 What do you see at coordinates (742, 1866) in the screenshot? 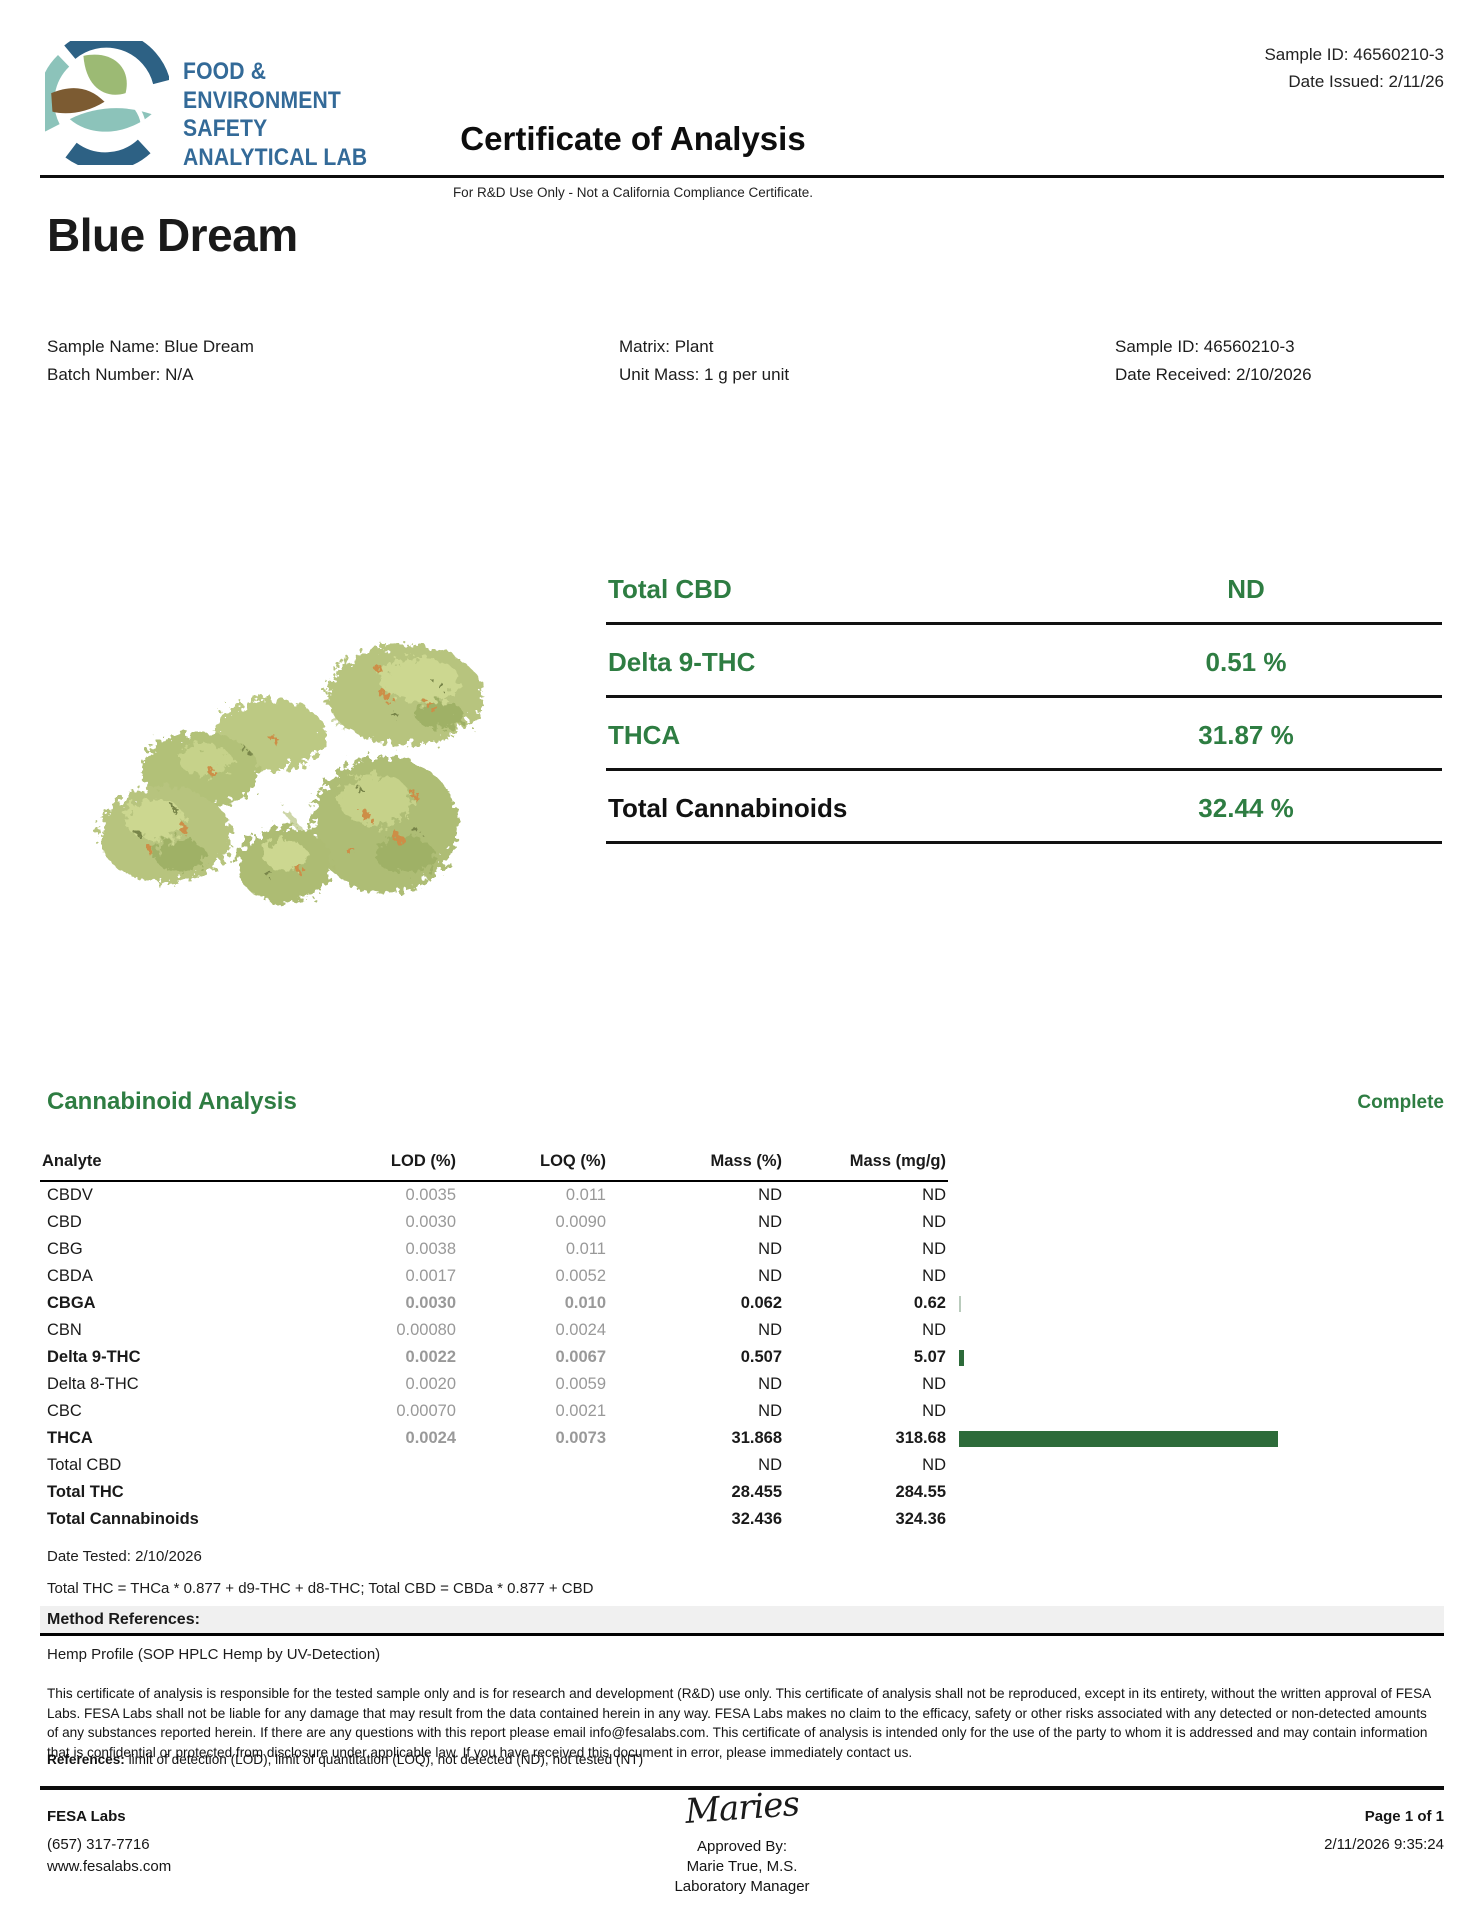
I see `approver-name: Marie True, M.S.` at bounding box center [742, 1866].